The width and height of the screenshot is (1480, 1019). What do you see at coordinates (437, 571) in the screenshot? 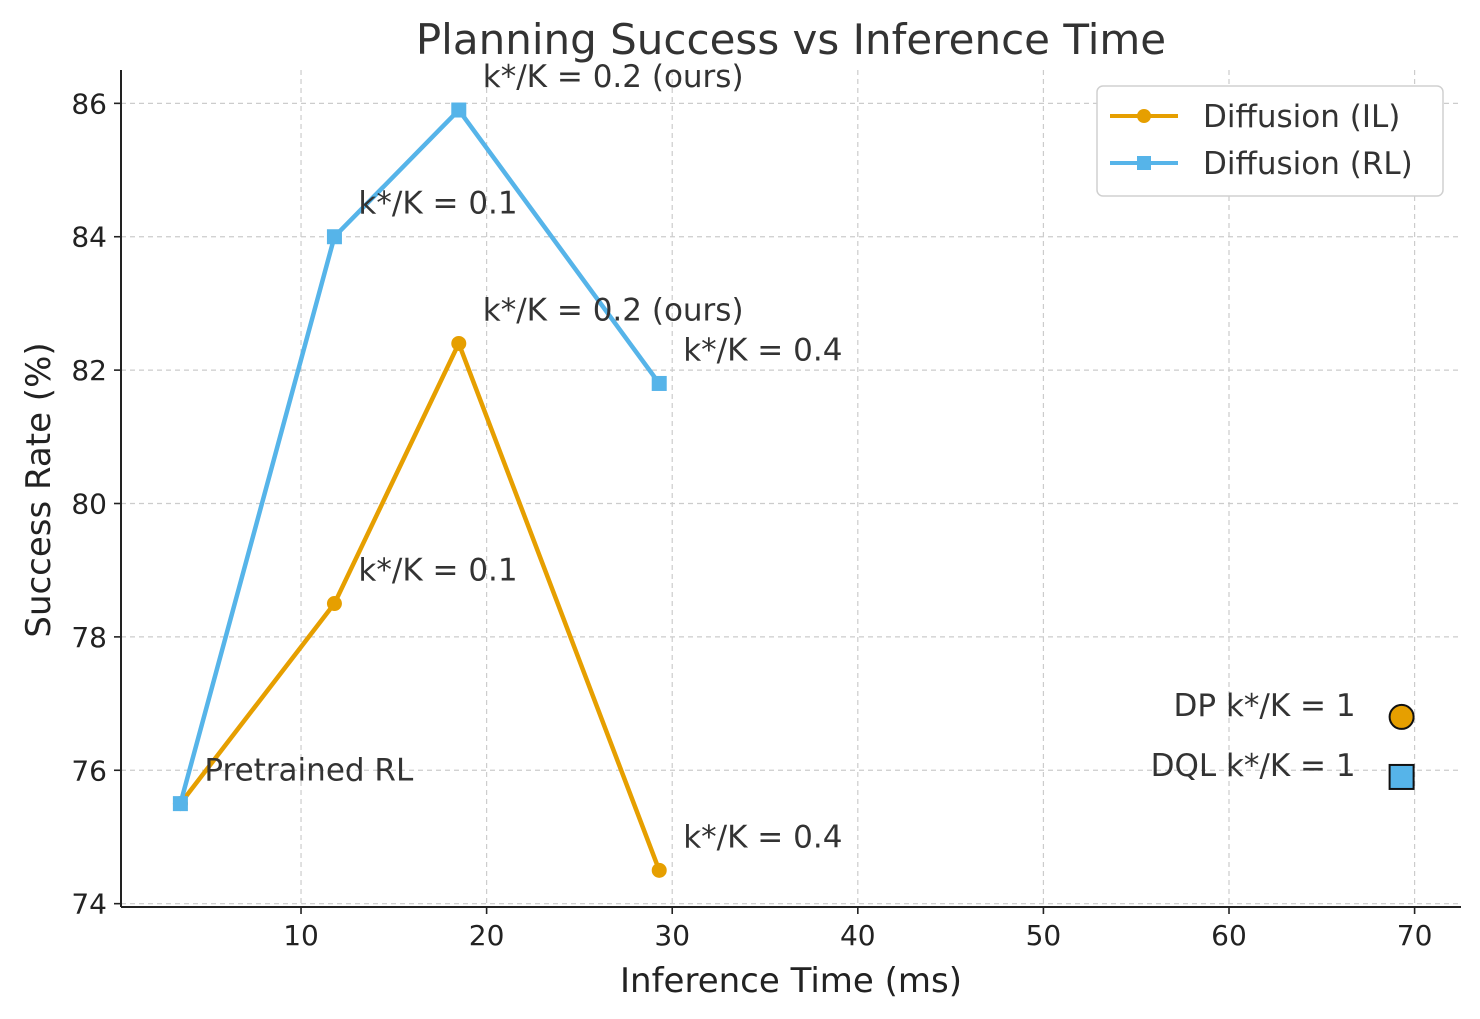
I see `annotation-il-1: k*/K = 0.1` at bounding box center [437, 571].